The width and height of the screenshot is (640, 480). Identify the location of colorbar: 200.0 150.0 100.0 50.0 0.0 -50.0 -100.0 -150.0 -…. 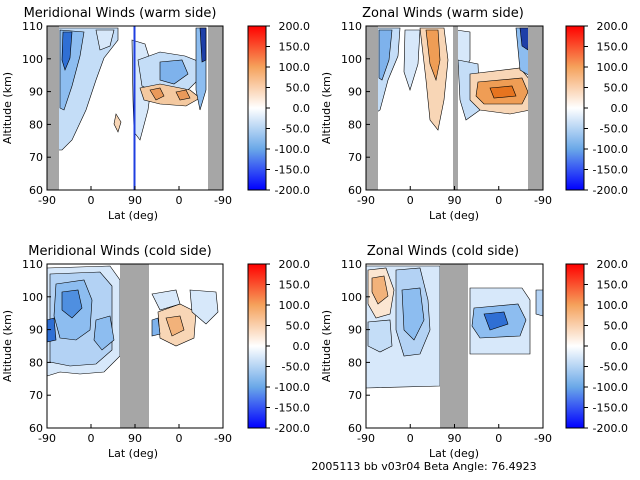
(279, 346).